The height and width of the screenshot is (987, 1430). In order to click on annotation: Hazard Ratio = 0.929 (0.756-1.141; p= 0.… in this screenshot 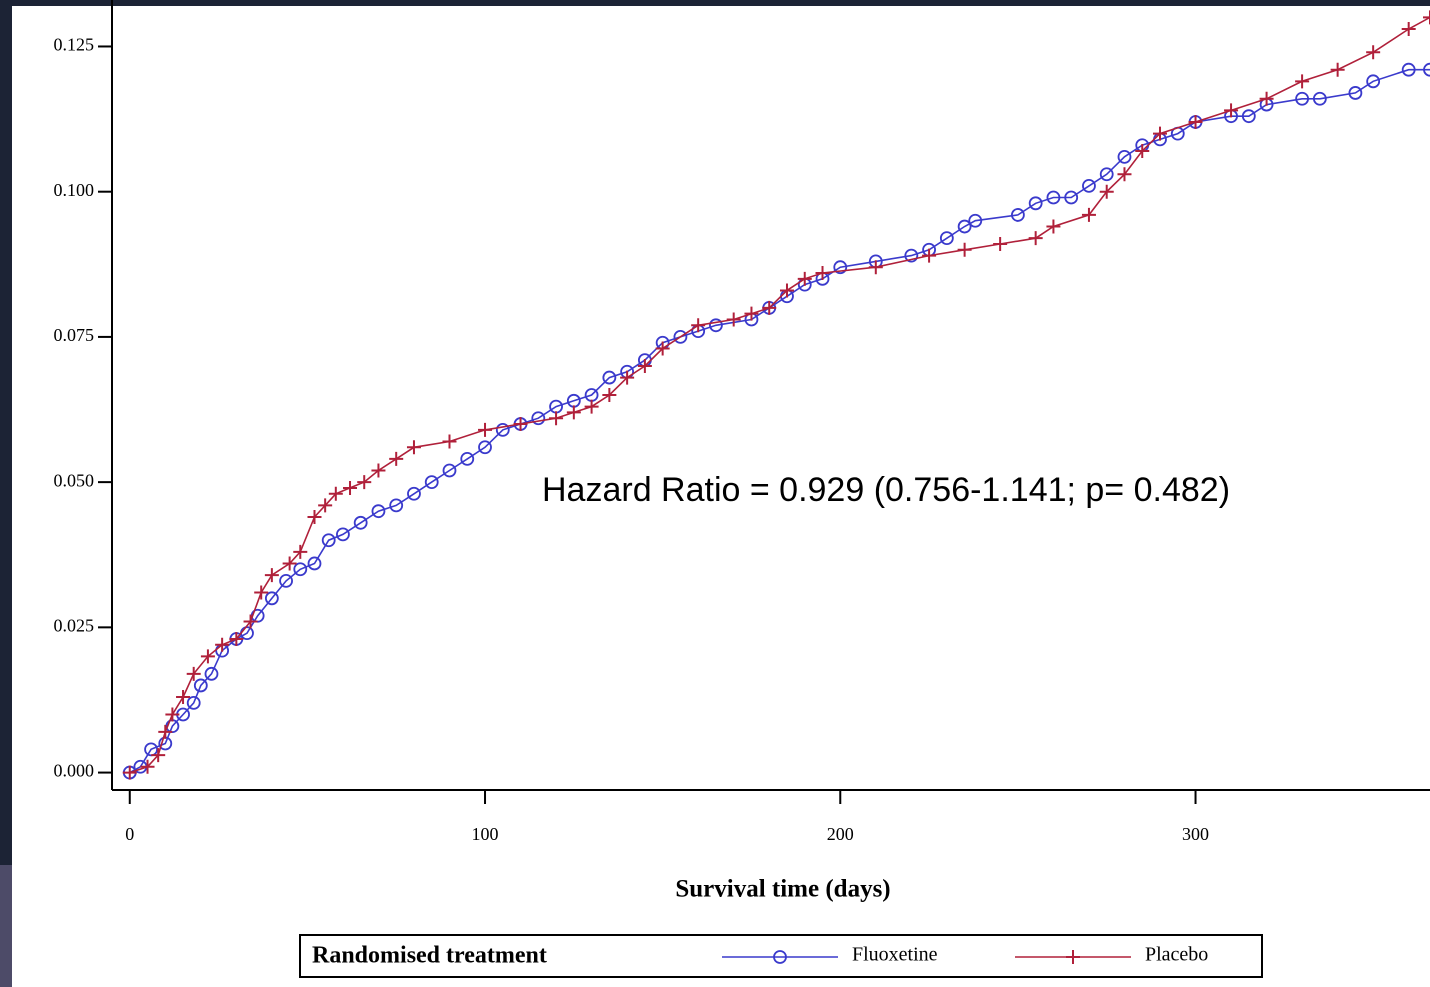, I will do `click(886, 490)`.